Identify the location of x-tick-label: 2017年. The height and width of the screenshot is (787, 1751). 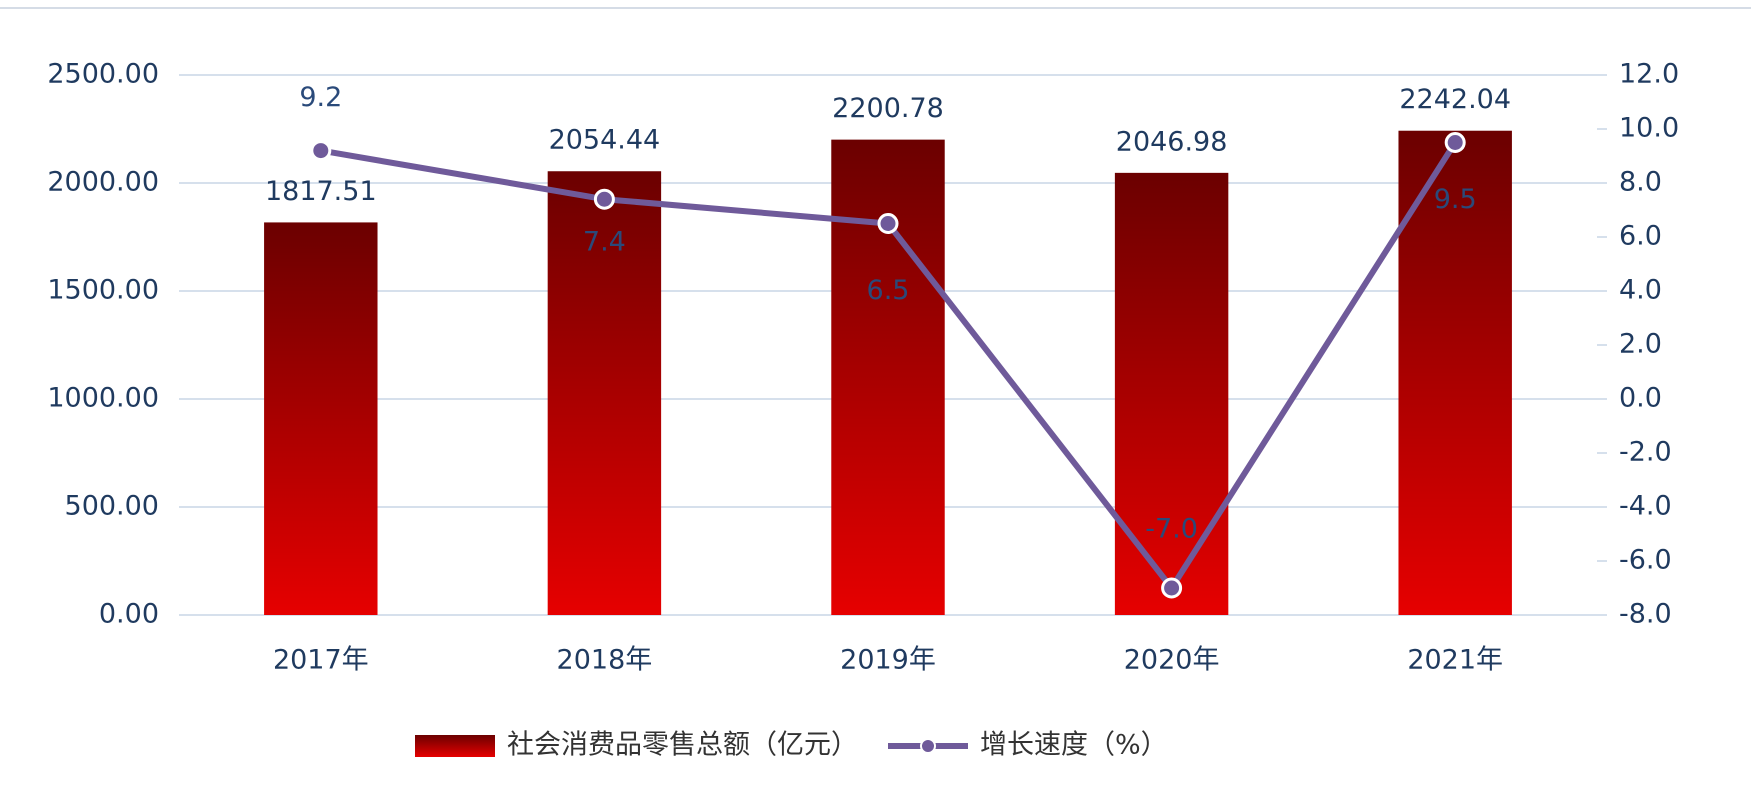
(321, 660).